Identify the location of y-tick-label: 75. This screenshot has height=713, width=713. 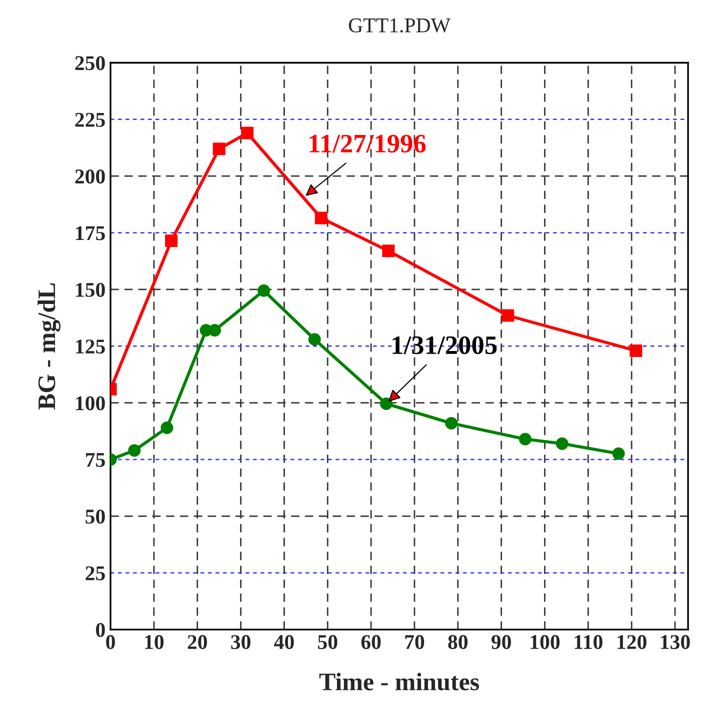
(95, 460).